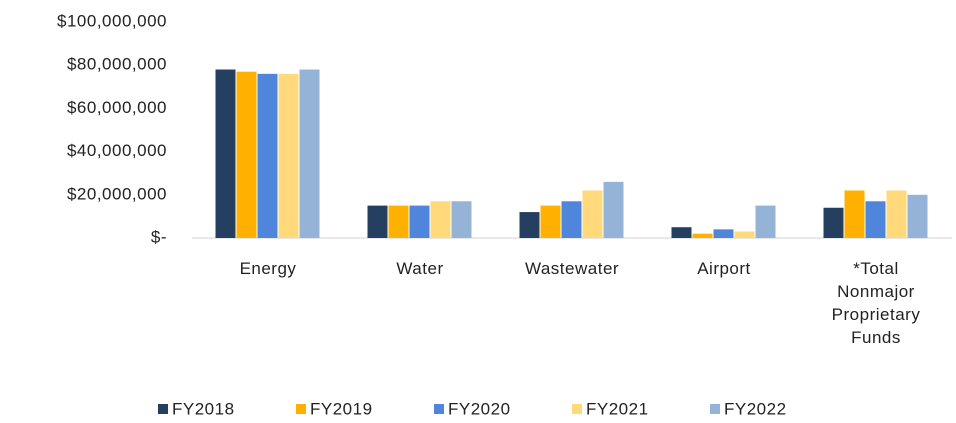  I want to click on x-tick-label: Wastewater, so click(572, 268).